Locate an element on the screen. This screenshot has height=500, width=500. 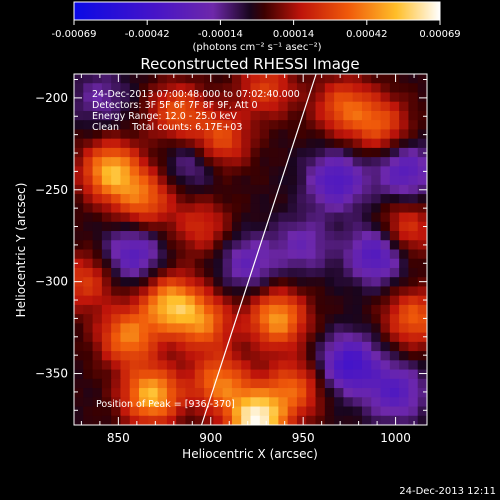
colorbar is located at coordinates (257, 11).